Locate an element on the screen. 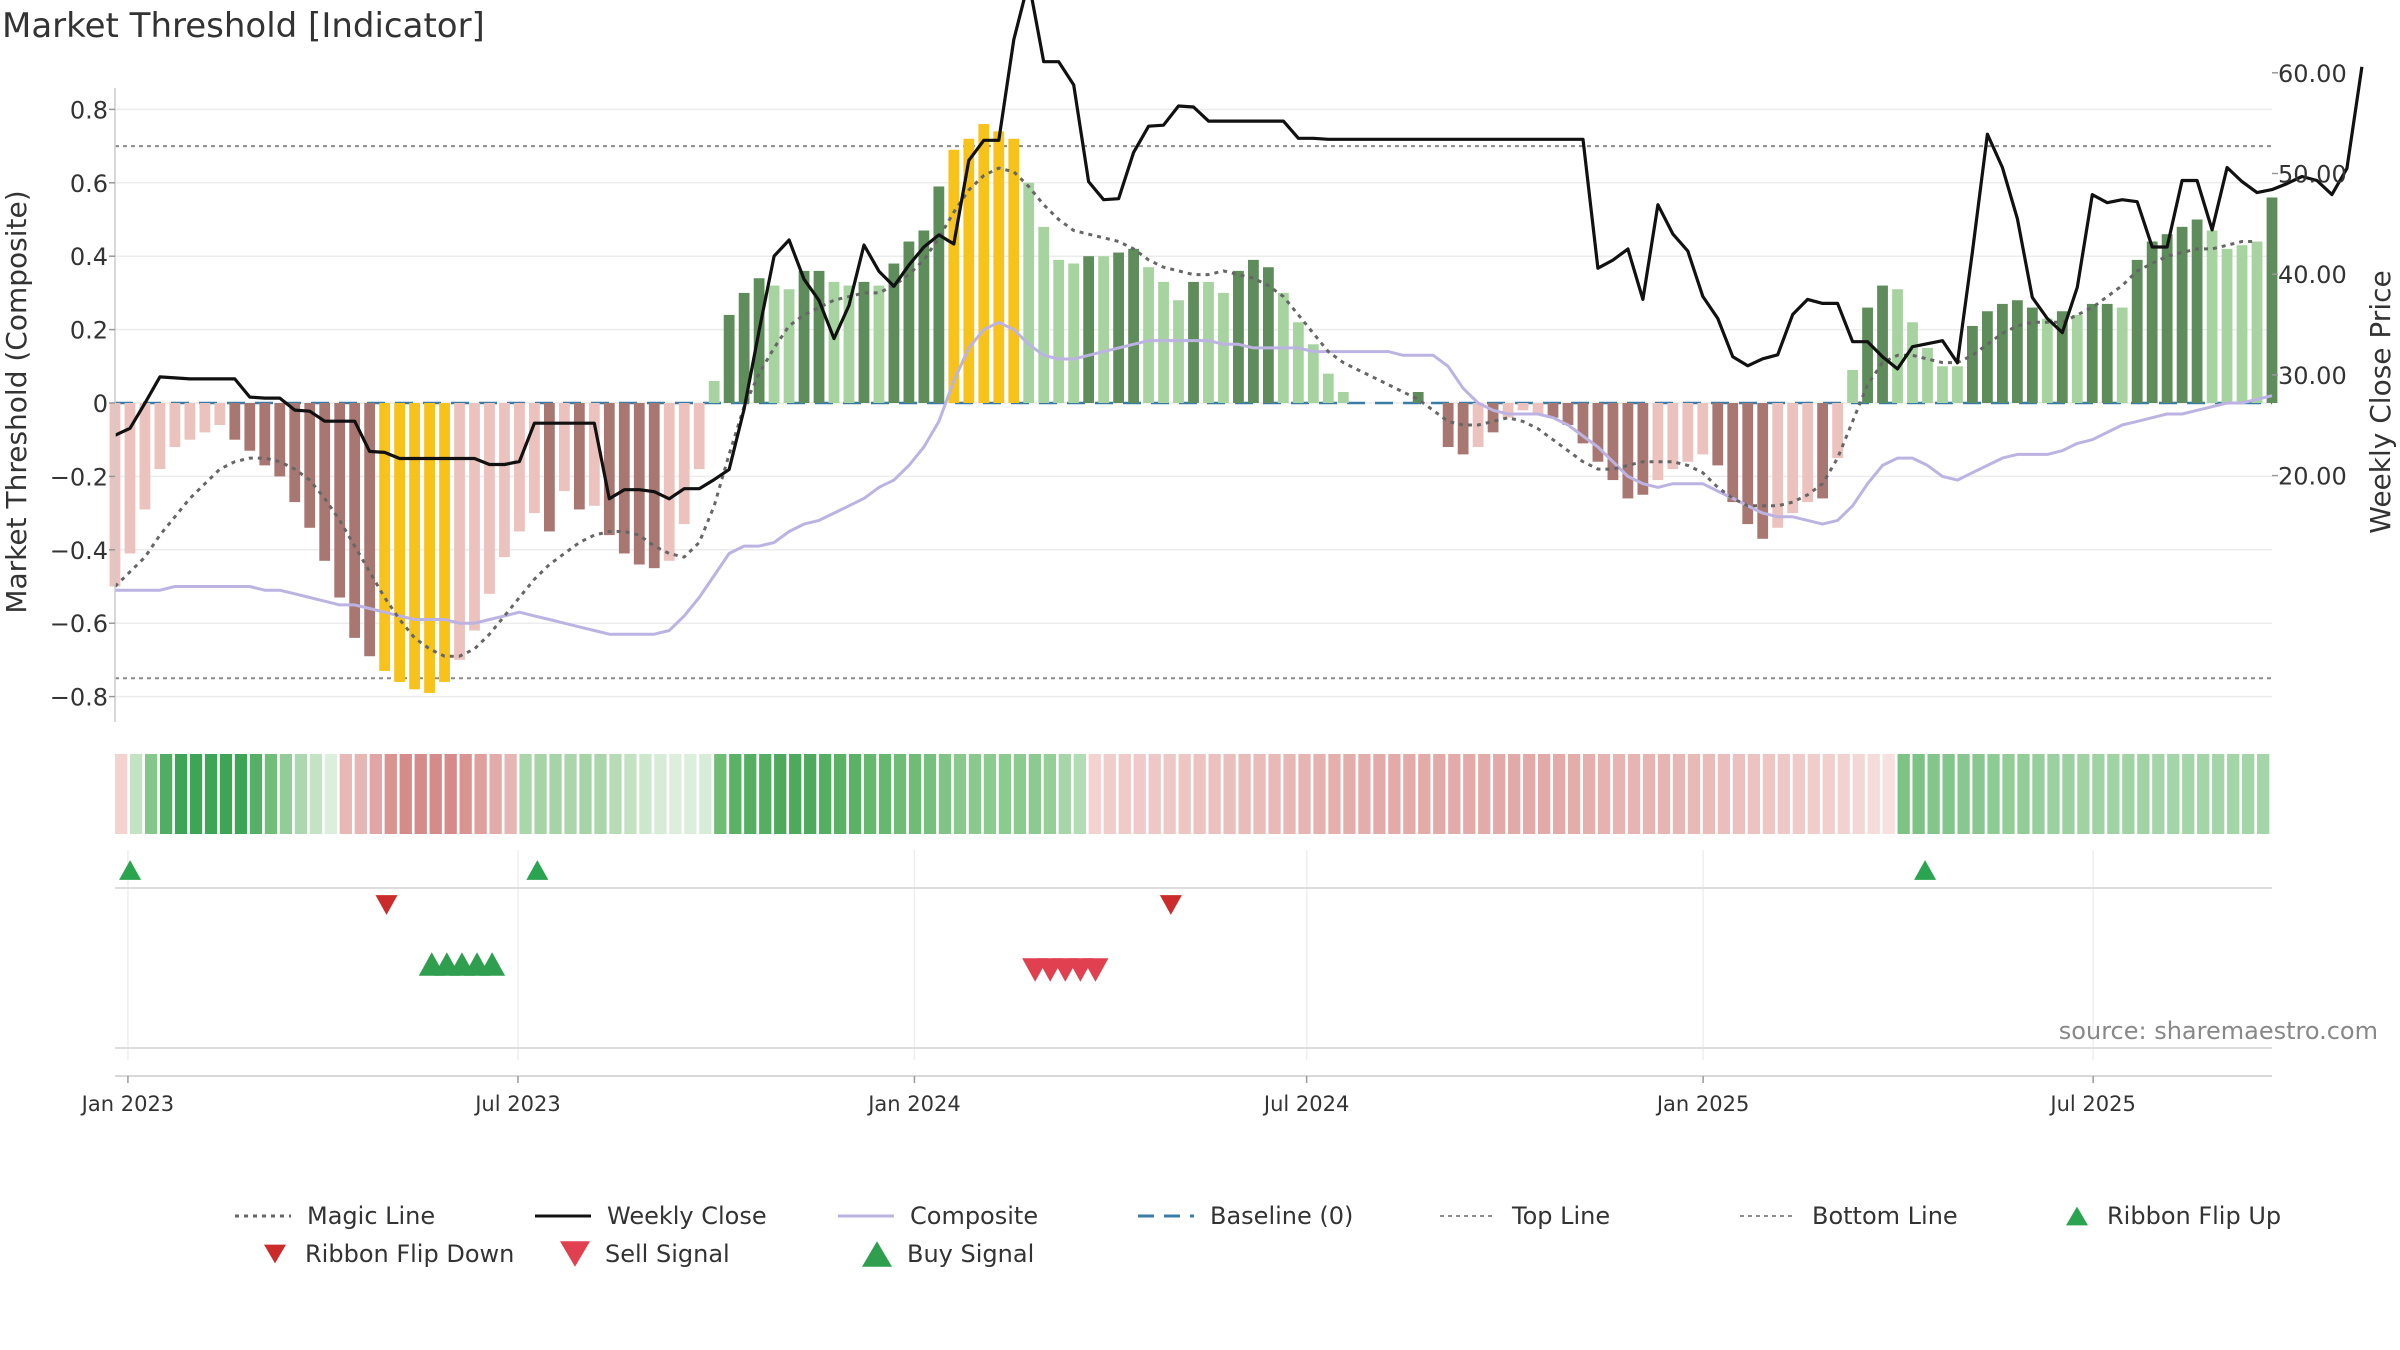 The height and width of the screenshot is (1350, 2400). signal-ribbon is located at coordinates (1192, 794).